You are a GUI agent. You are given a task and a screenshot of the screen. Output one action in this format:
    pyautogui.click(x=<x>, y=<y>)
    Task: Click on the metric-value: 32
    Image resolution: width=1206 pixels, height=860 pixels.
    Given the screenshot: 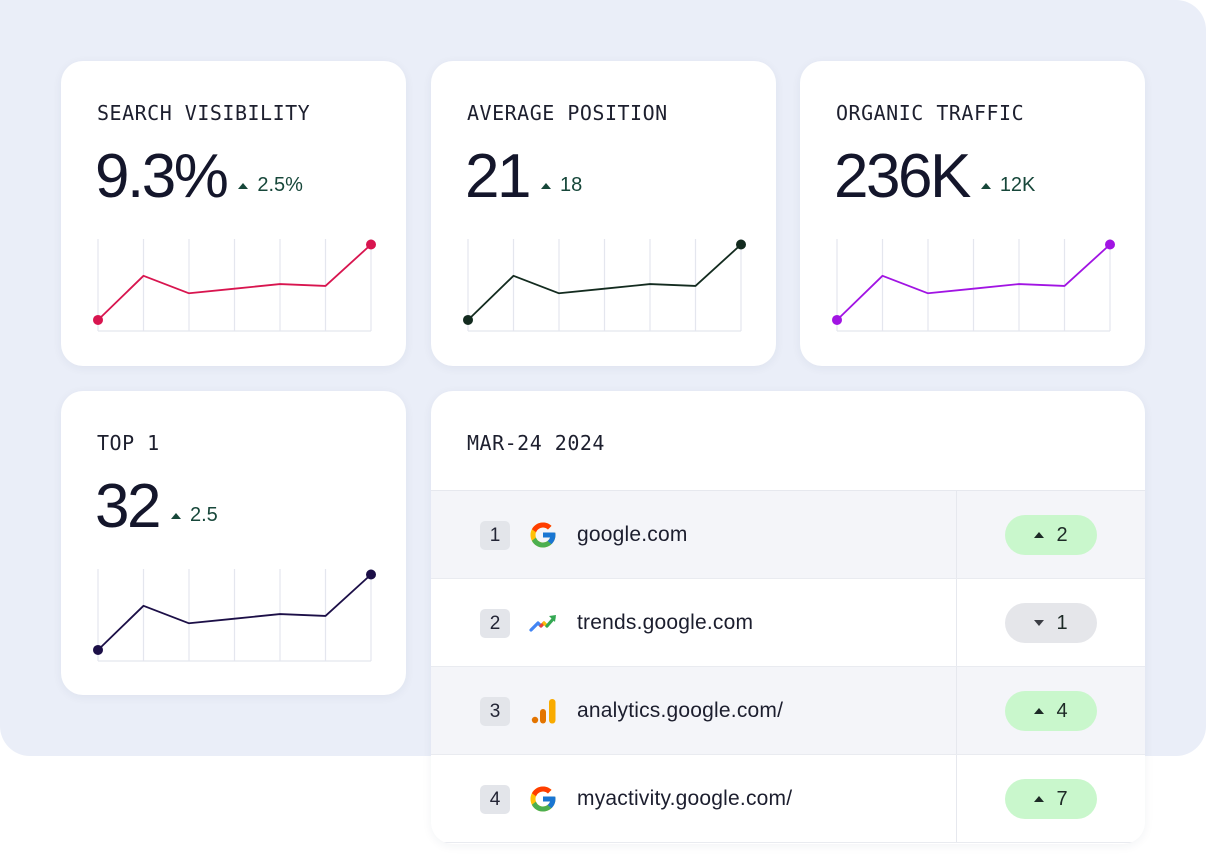 What is the action you would take?
    pyautogui.click(x=128, y=506)
    